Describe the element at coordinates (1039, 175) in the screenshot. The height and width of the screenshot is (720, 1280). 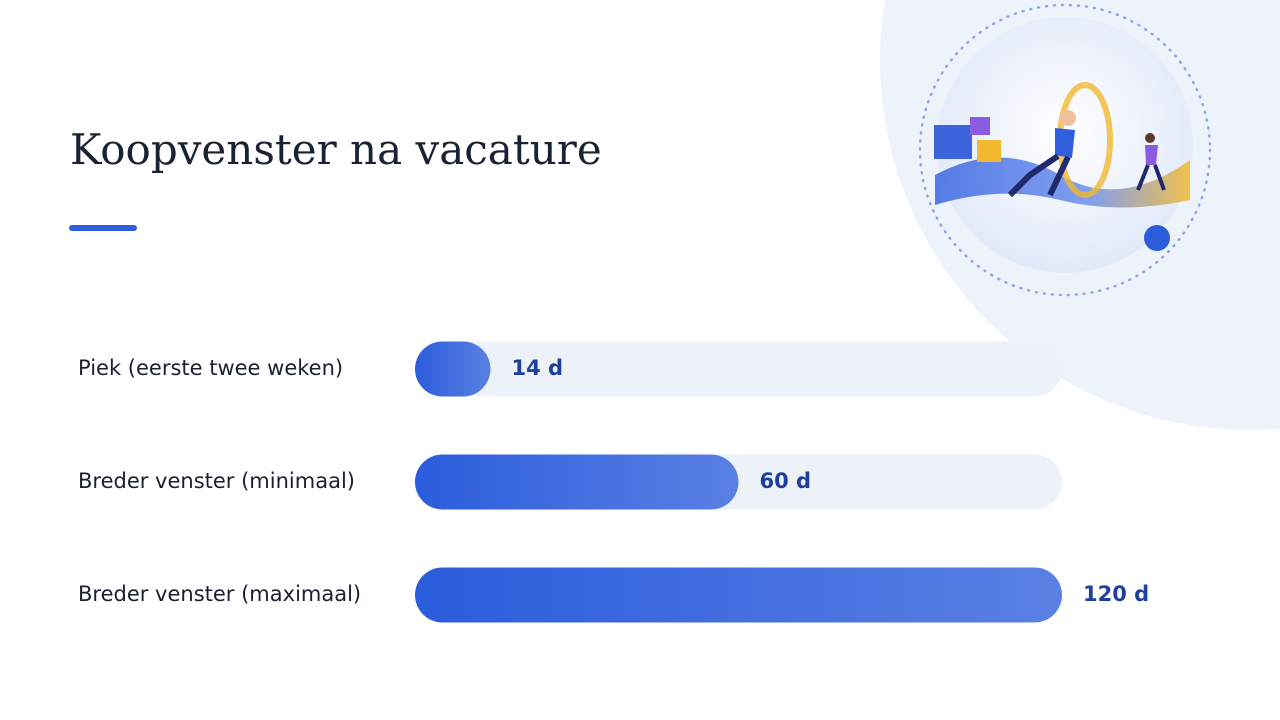
I see `runner-legs` at that location.